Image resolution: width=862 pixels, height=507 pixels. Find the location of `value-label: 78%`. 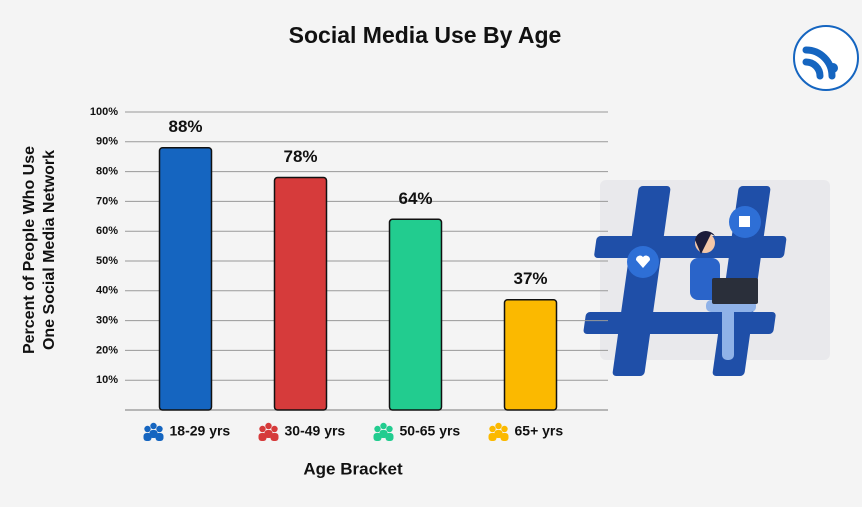

value-label: 78% is located at coordinates (300, 156).